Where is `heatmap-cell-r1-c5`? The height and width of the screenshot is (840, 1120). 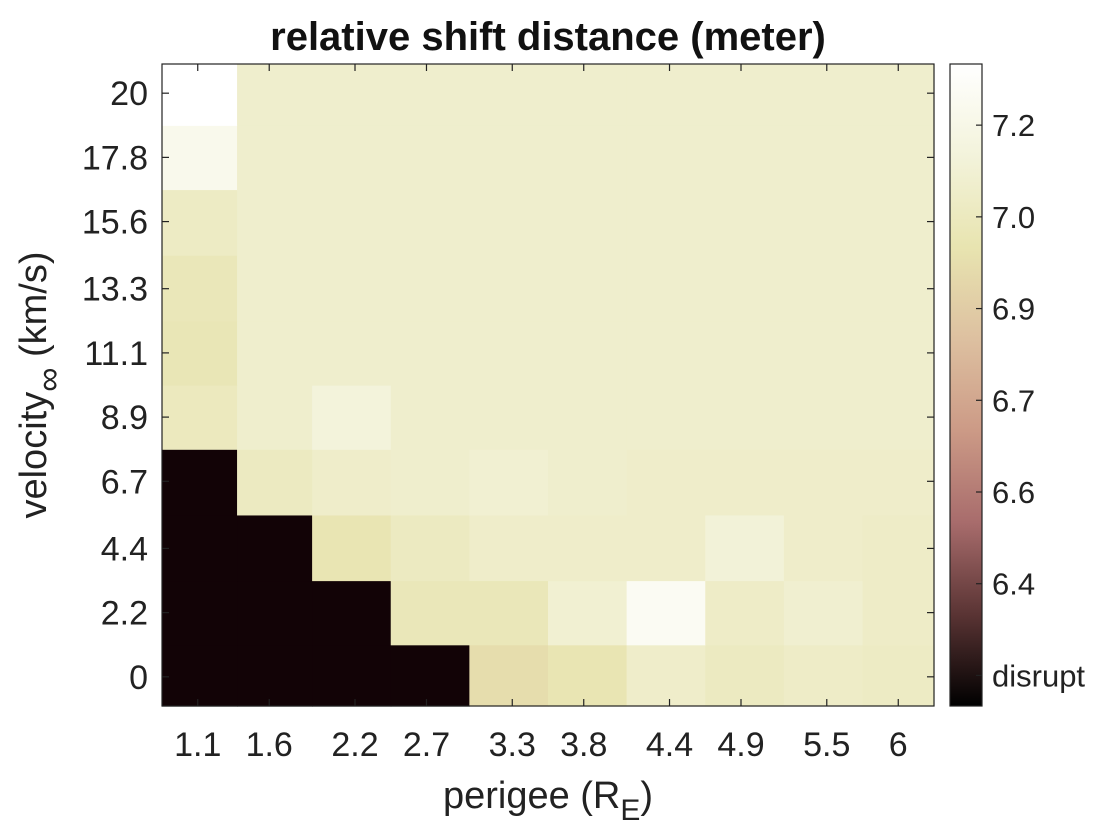
heatmap-cell-r1-c5 is located at coordinates (588, 613).